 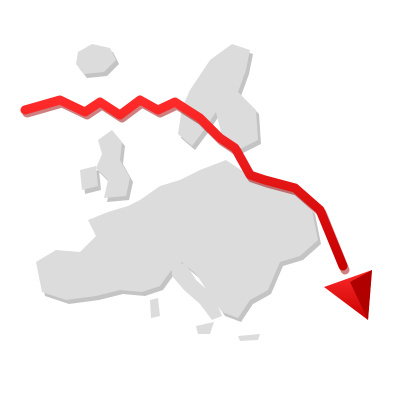 I want to click on italy, so click(x=197, y=291).